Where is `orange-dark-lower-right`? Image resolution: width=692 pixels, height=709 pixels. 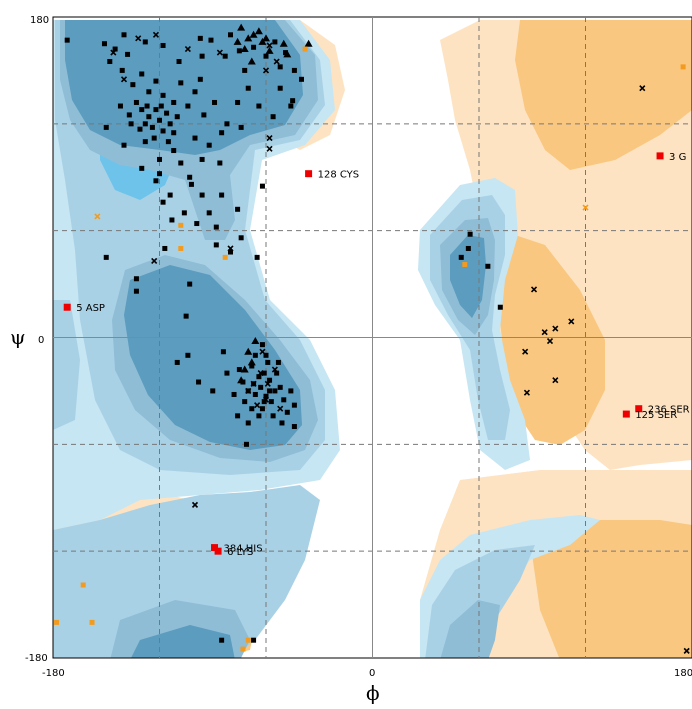 orange-dark-lower-right is located at coordinates (611, 589).